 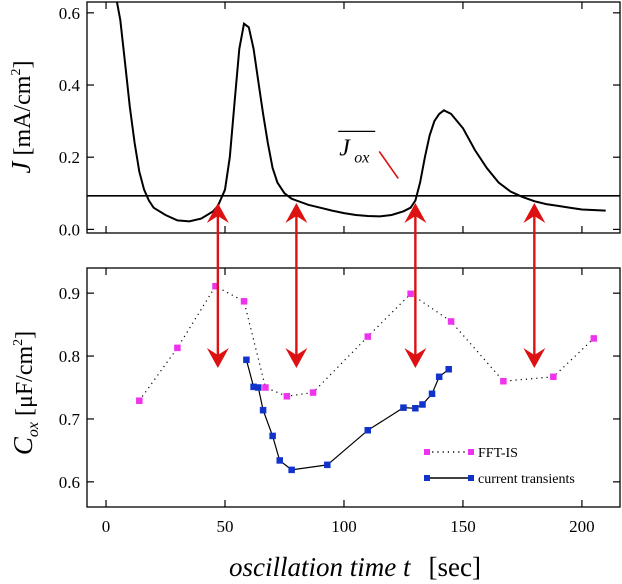 I want to click on bottom-y-axis-title: Cox [μF/cm2], so click(x=25, y=393).